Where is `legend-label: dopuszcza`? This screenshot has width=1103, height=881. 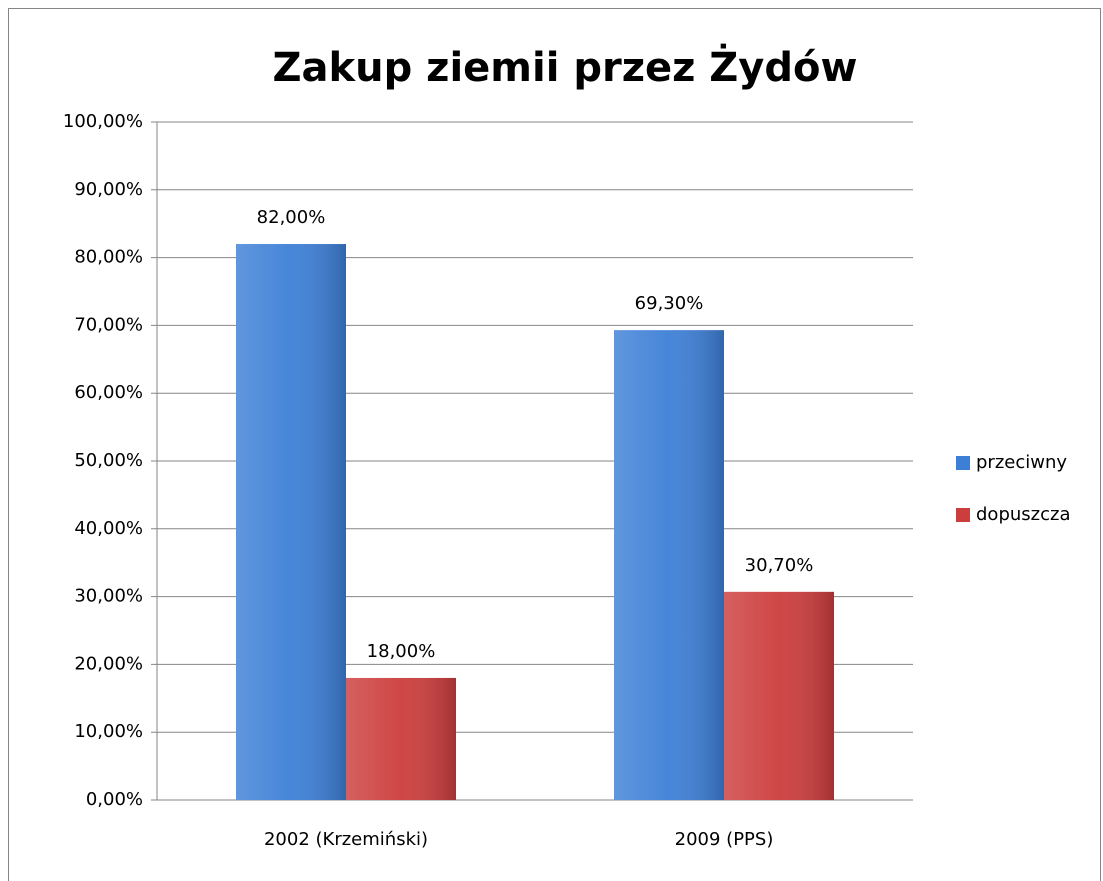
legend-label: dopuszcza is located at coordinates (1023, 514).